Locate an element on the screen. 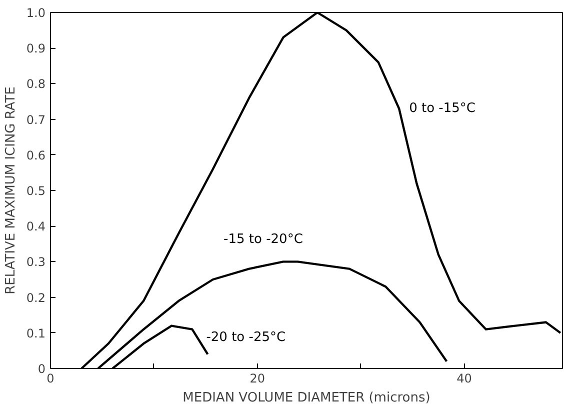 This screenshot has width=564, height=408. x-tick-label: 40 is located at coordinates (464, 379).